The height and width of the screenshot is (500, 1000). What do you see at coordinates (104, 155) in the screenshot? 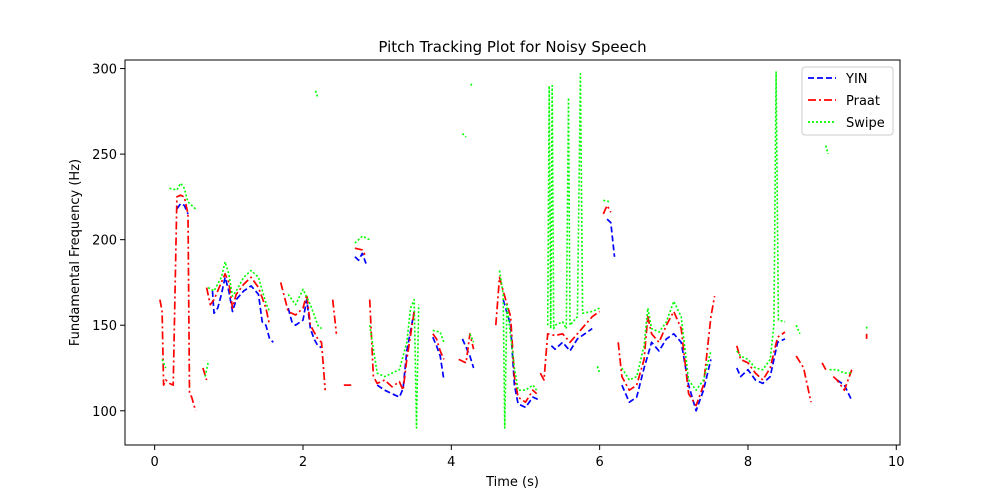
I see `y-tick-label-3: 250` at bounding box center [104, 155].